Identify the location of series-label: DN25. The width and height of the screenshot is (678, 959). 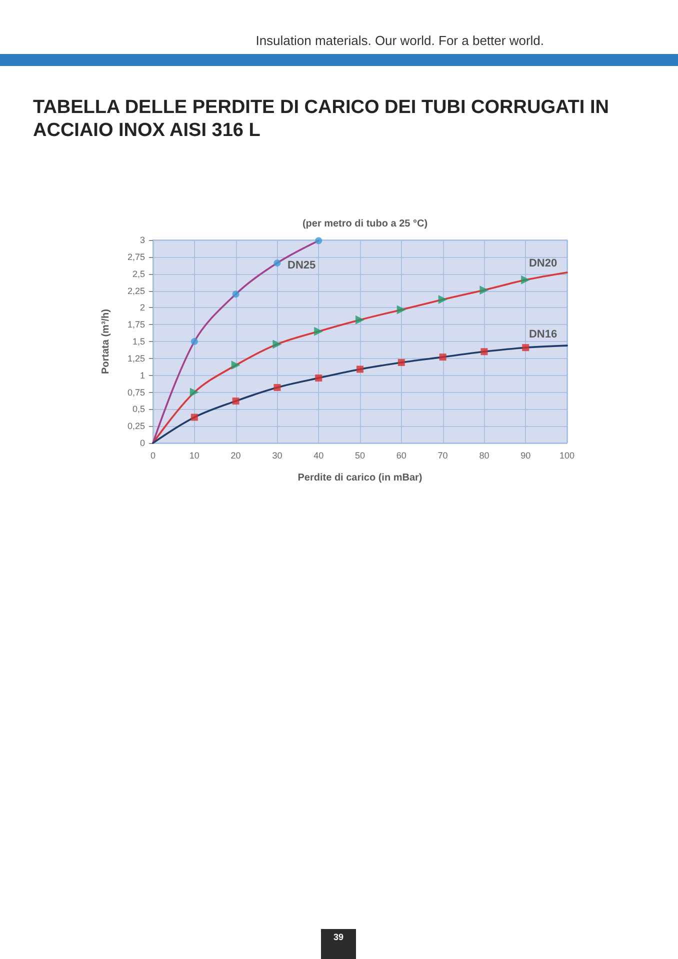
(302, 266).